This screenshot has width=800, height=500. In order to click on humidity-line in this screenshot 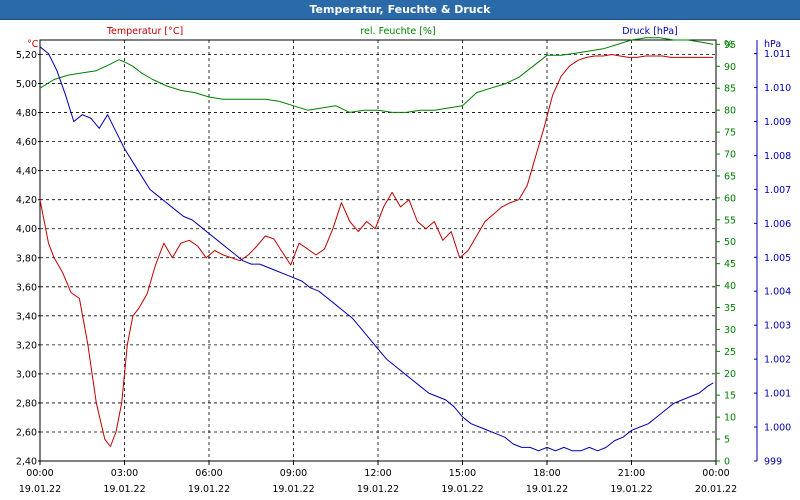, I will do `click(376, 75)`.